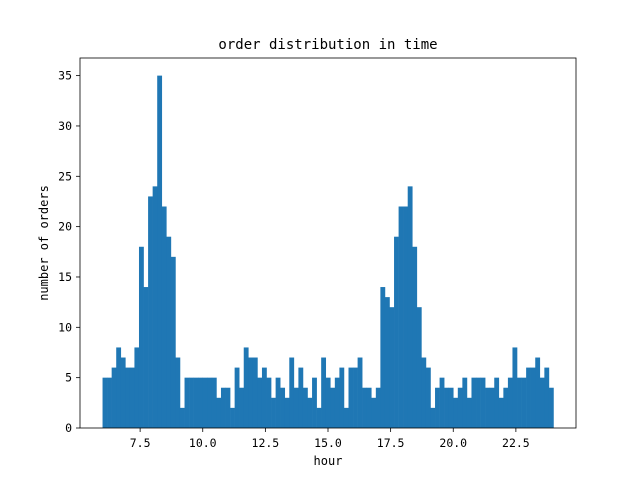 The image size is (640, 480). Describe the element at coordinates (65, 277) in the screenshot. I see `y-tick-label: 15` at that location.